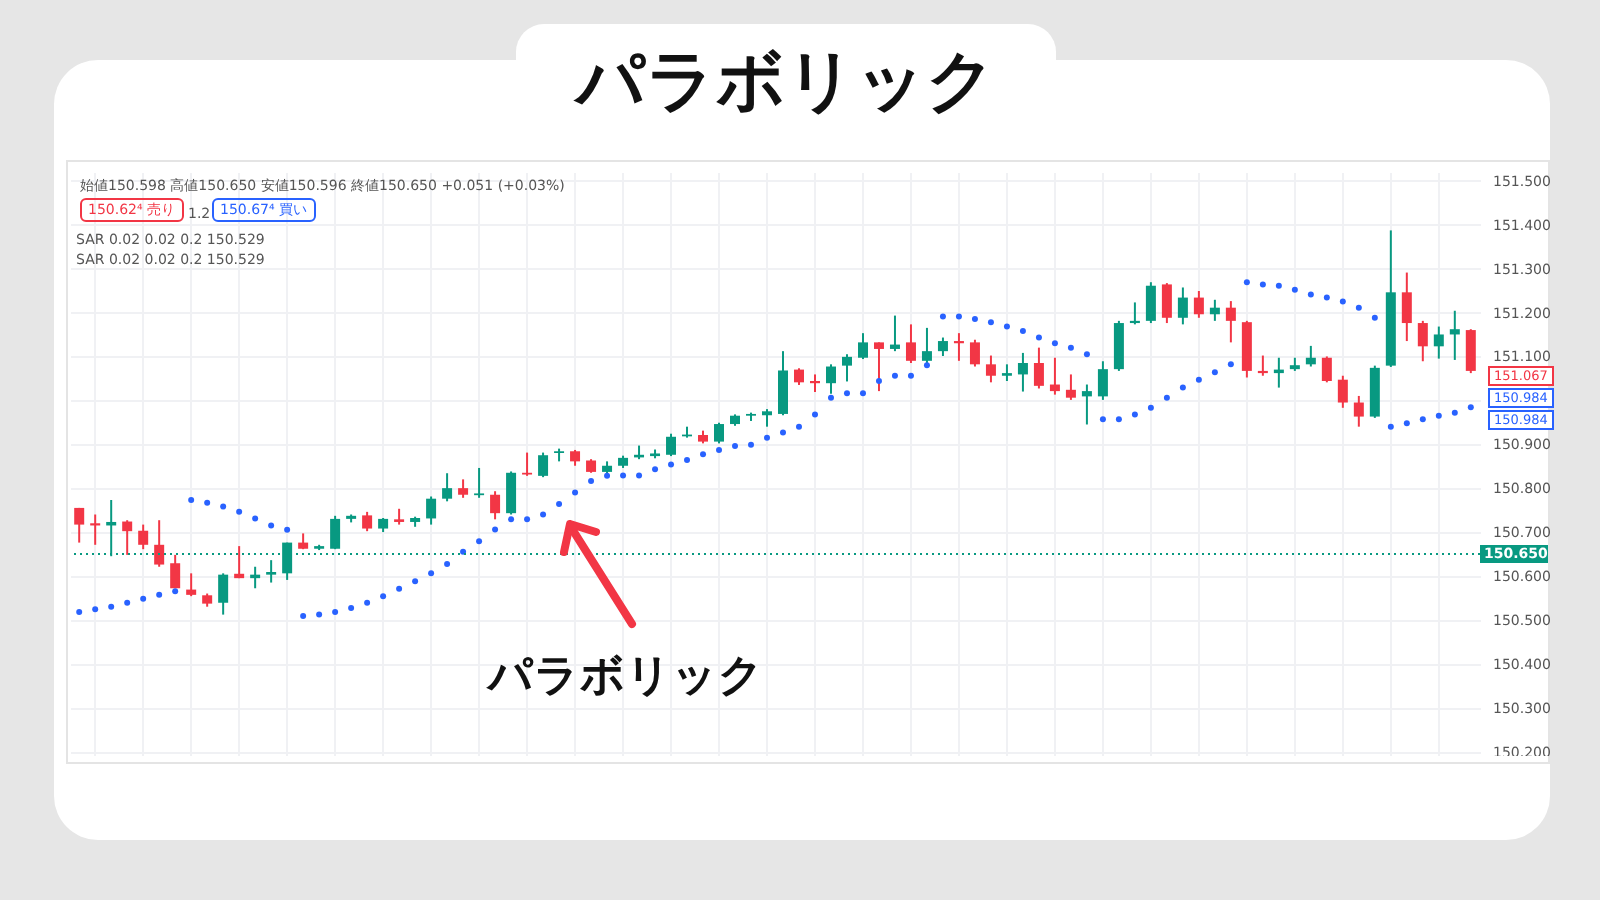 The height and width of the screenshot is (900, 1600). I want to click on chart-title: パラボリック, so click(786, 82).